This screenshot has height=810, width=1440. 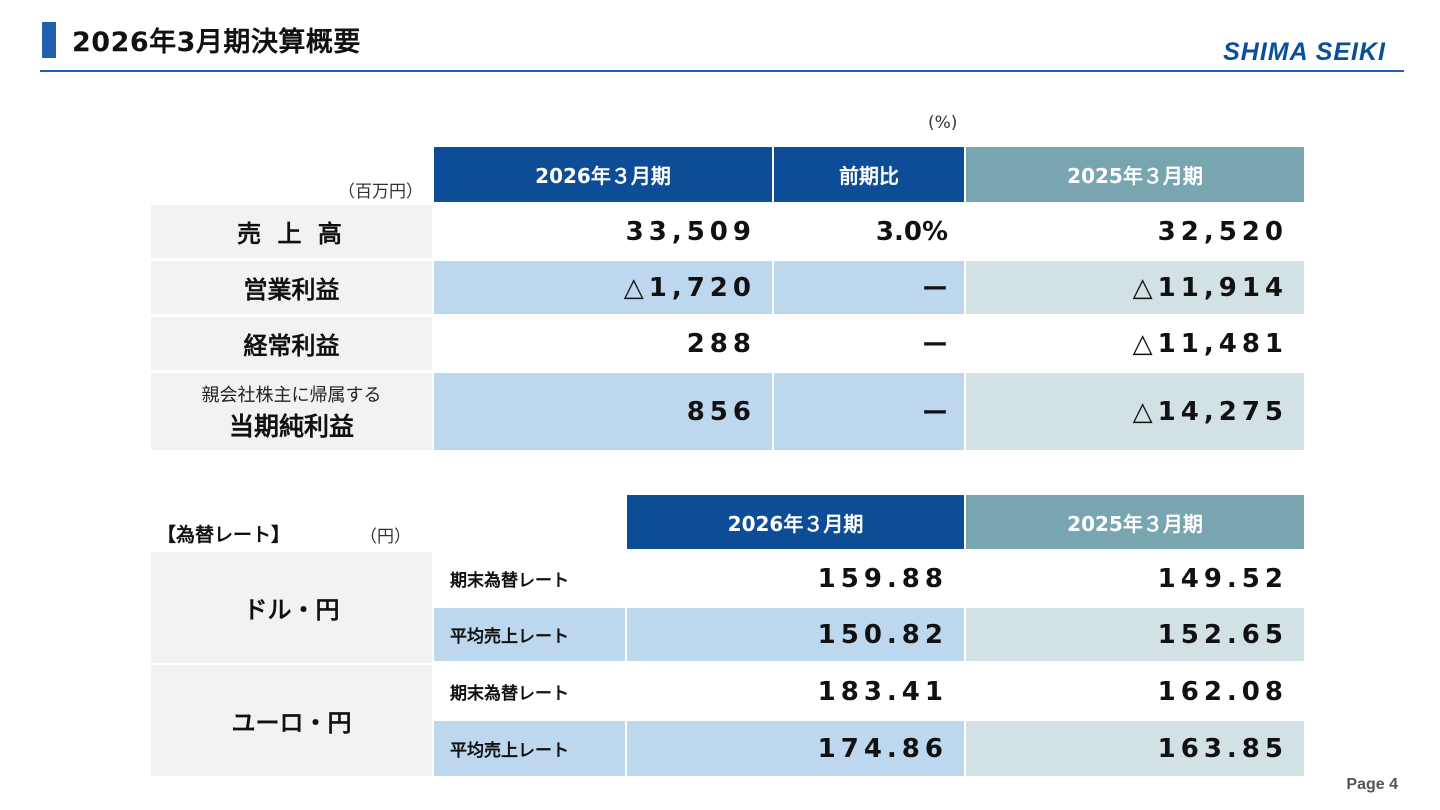 What do you see at coordinates (1135, 691) in the screenshot?
I see `eur-period-end-previous: 162.08` at bounding box center [1135, 691].